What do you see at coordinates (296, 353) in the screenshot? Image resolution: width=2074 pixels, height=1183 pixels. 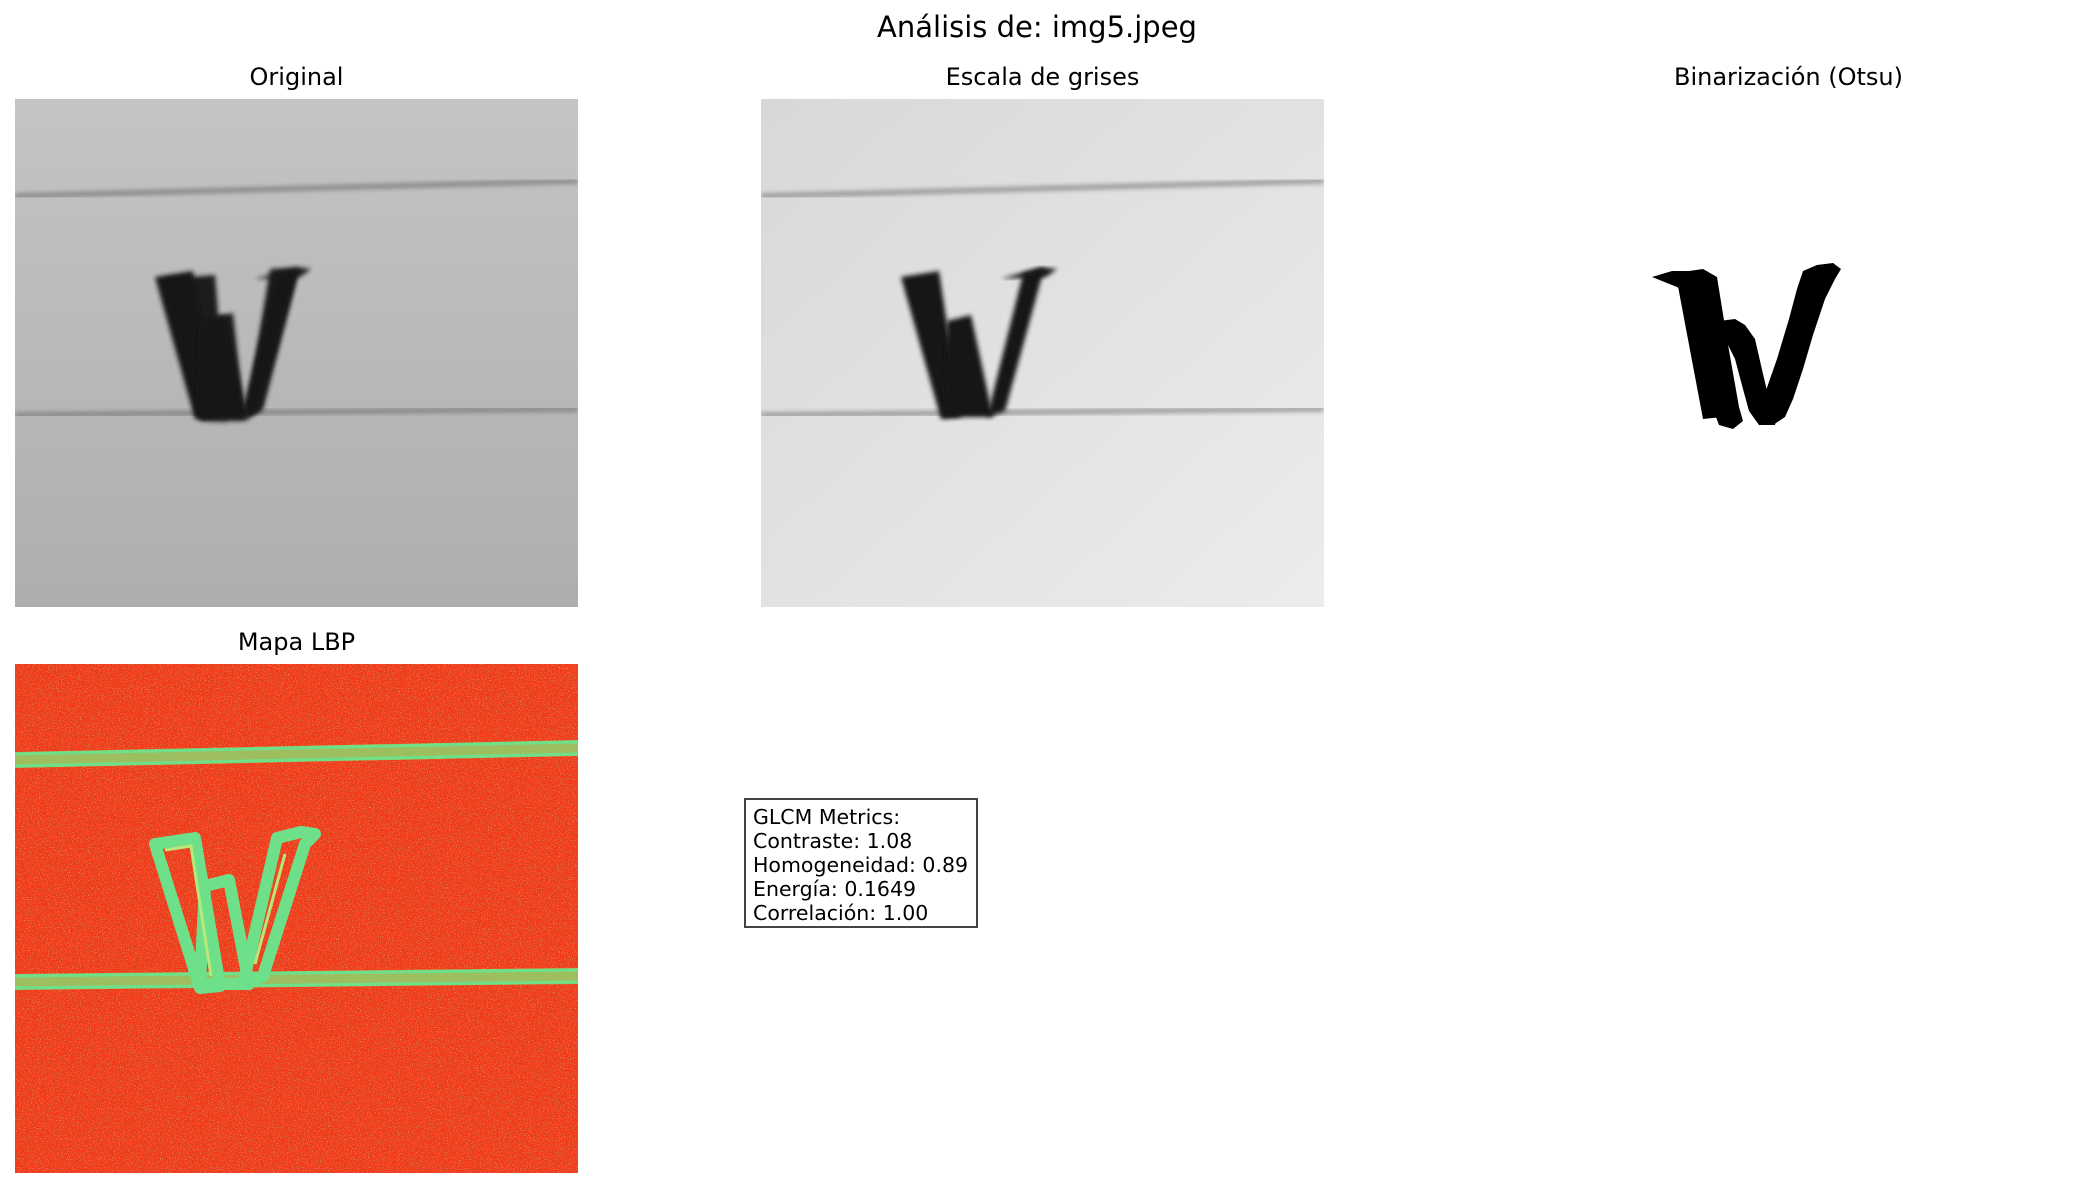 I see `original-image` at bounding box center [296, 353].